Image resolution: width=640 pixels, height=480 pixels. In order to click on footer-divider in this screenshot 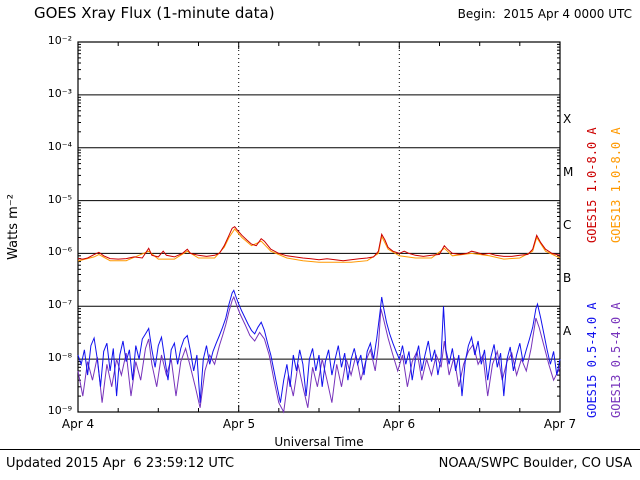, I will do `click(320, 449)`.